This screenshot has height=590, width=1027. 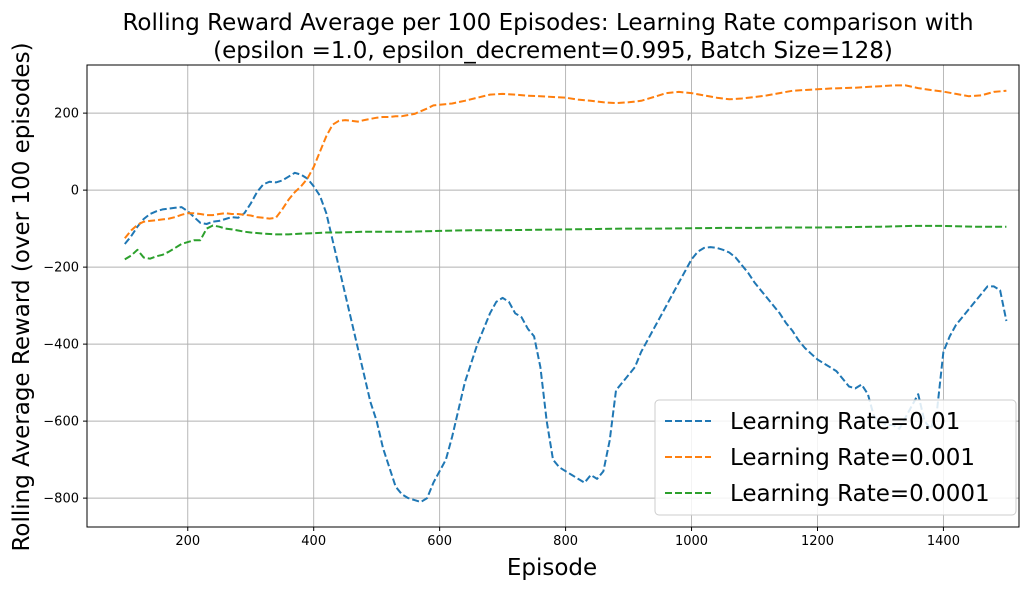 I want to click on y-tick-label: 200, so click(x=66, y=114).